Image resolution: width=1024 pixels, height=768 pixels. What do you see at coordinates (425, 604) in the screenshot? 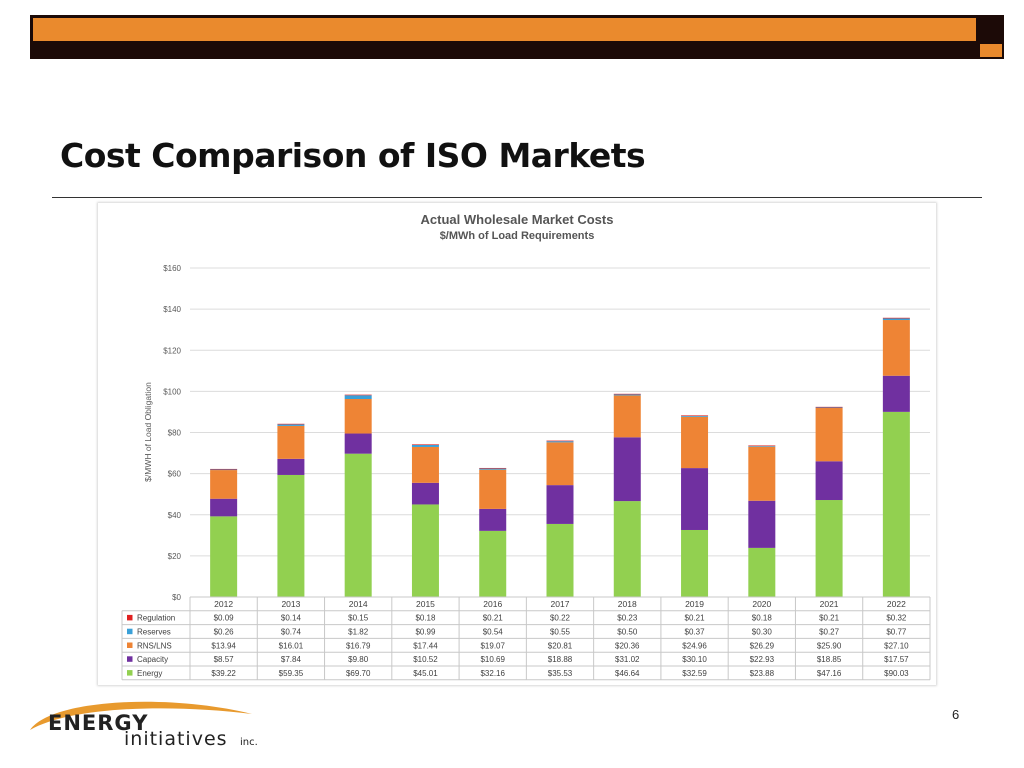
I see `x-tick-label: 2015` at bounding box center [425, 604].